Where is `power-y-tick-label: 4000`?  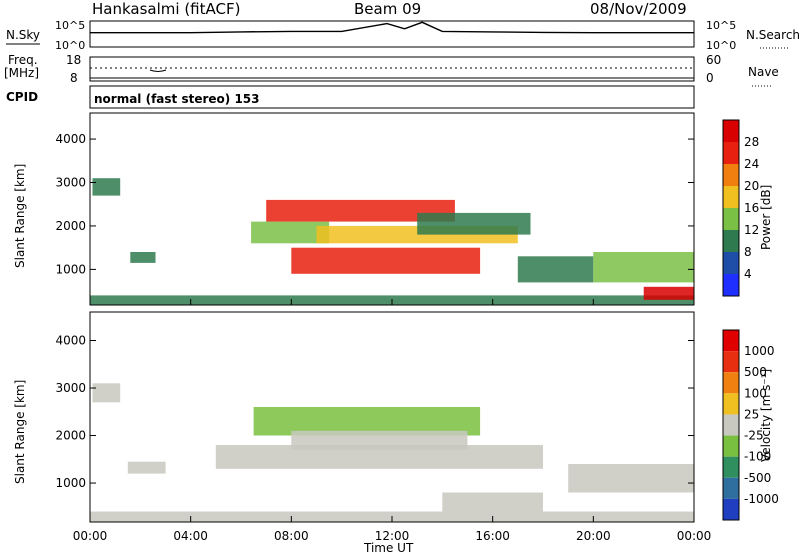 power-y-tick-label: 4000 is located at coordinates (70, 139).